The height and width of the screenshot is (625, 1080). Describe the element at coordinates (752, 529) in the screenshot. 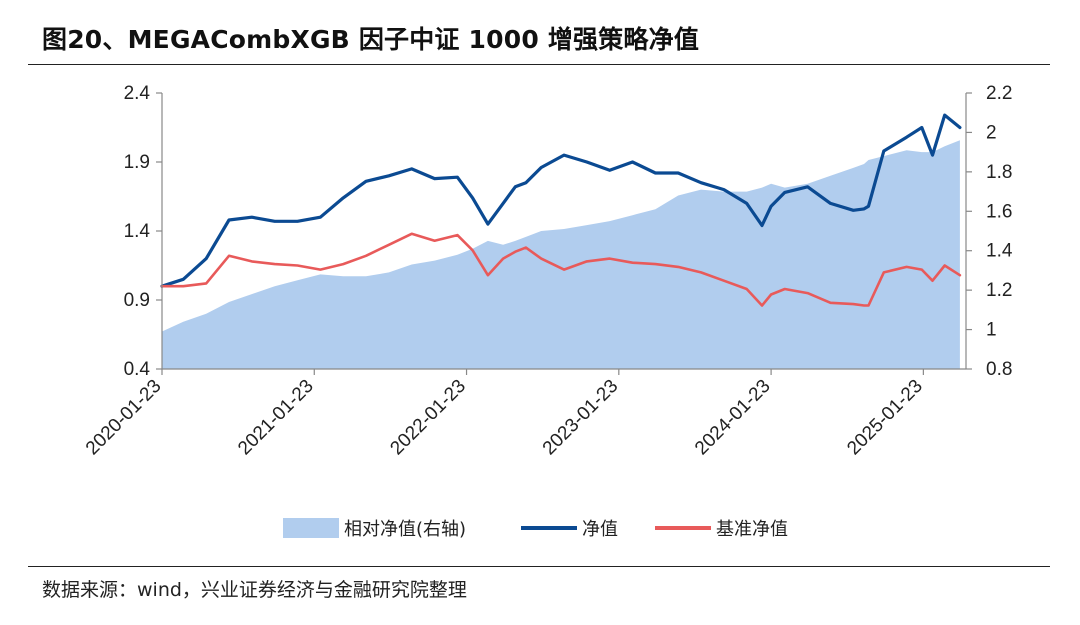

I see `legend-label-benchmark: 基准净值` at that location.